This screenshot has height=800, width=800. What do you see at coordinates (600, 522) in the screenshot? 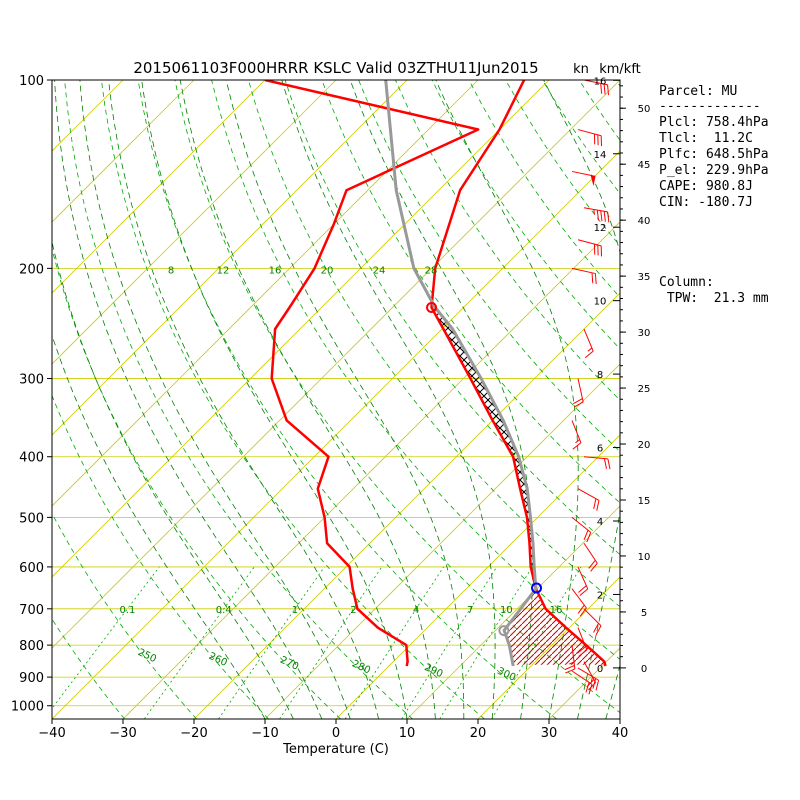
I see `km-tick-label: 4` at bounding box center [600, 522].